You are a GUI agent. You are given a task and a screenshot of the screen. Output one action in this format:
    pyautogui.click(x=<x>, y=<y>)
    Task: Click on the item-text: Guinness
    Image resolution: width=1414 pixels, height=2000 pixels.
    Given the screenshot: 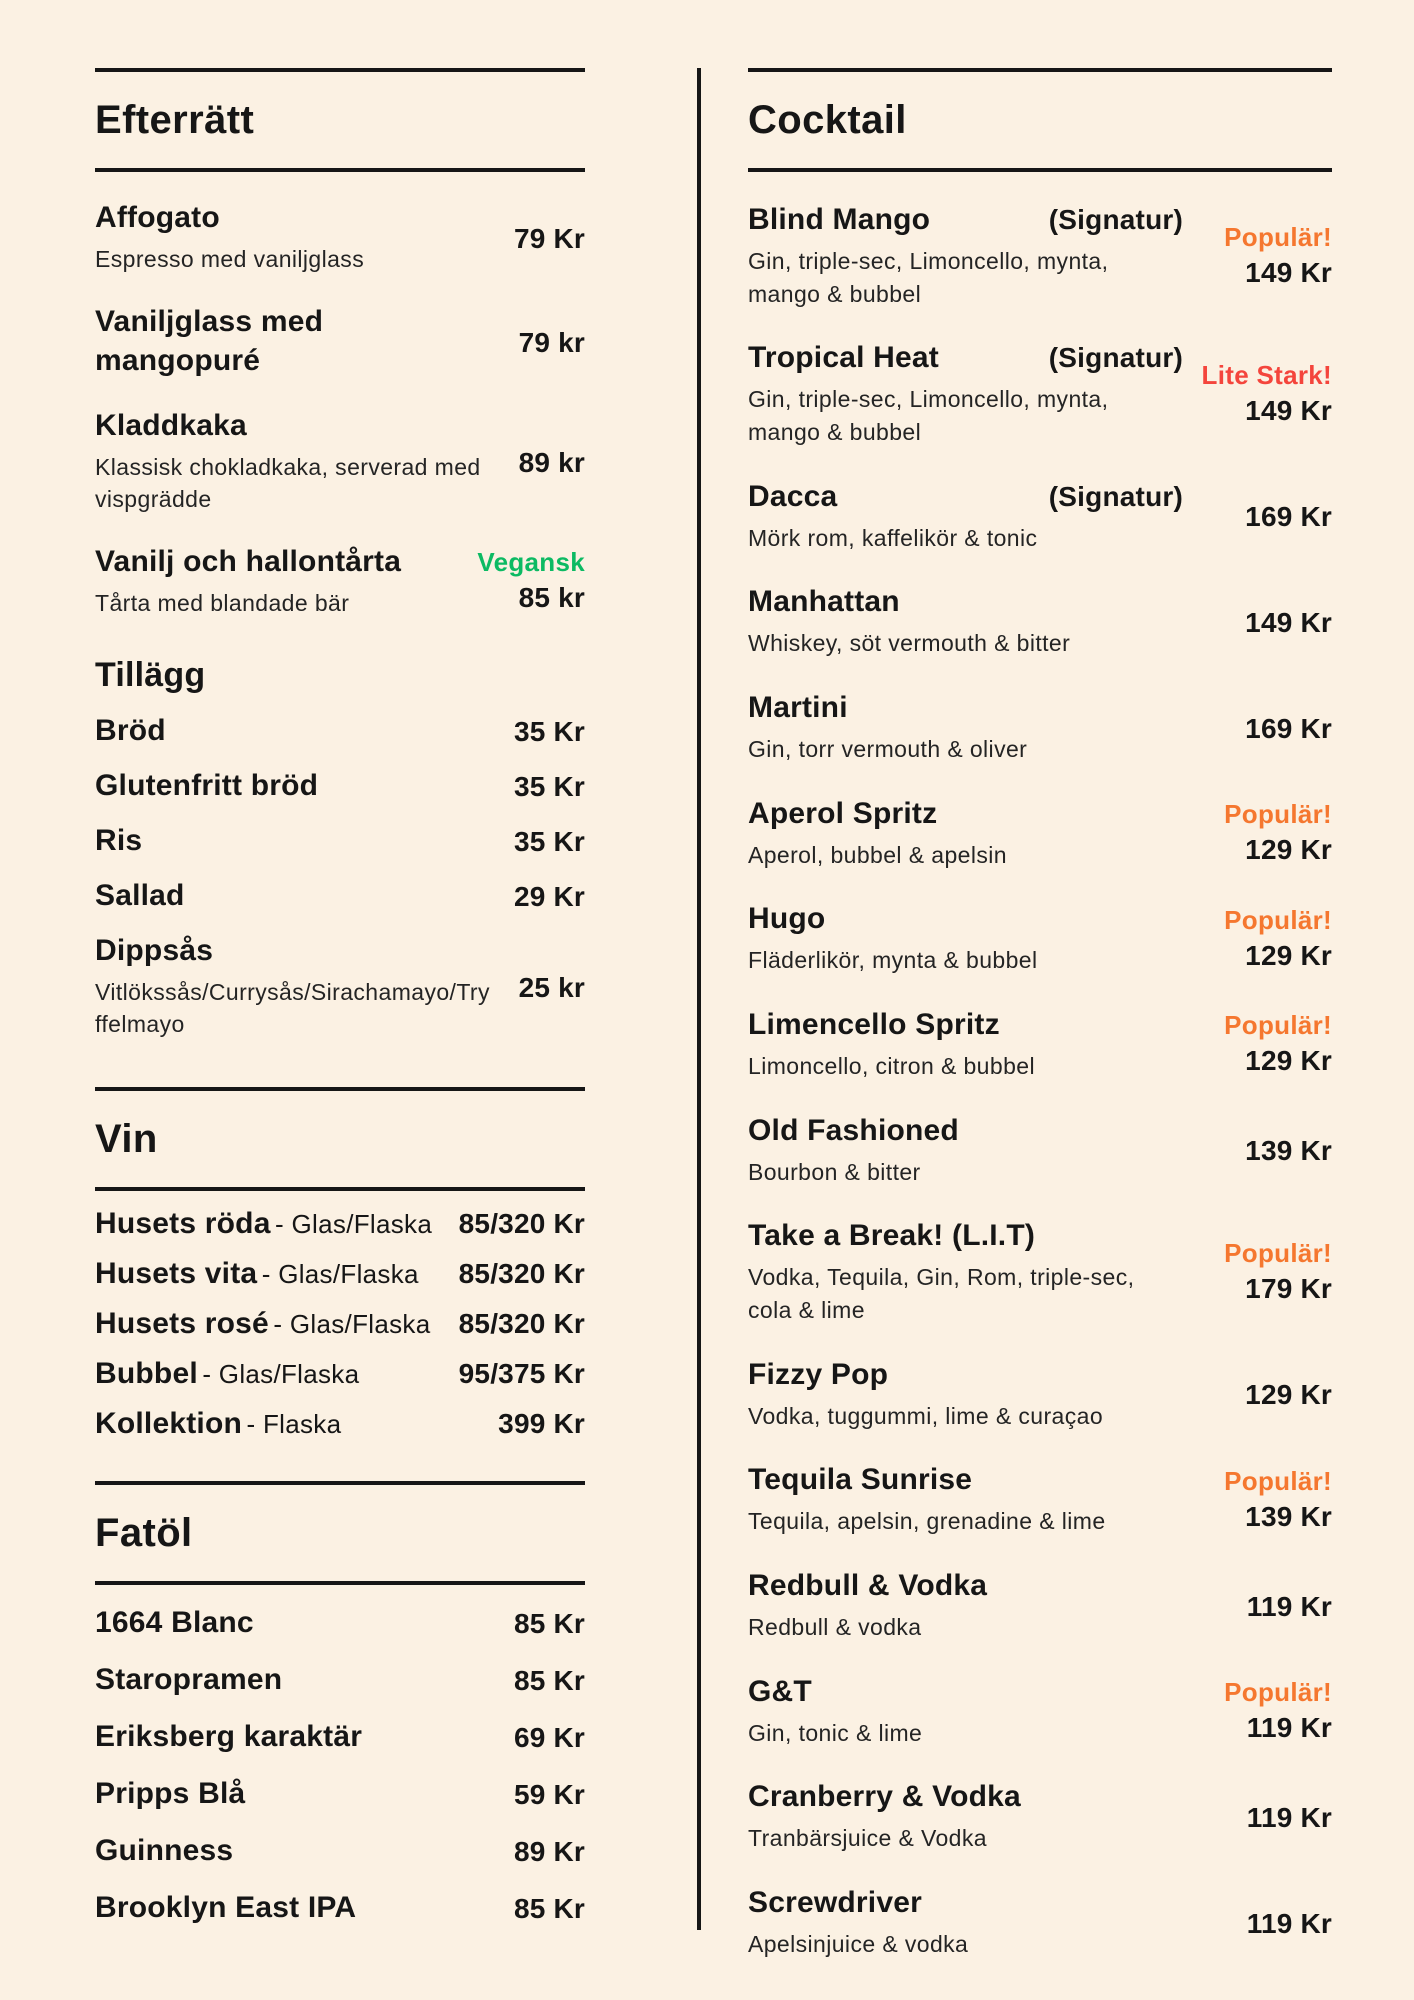 What is the action you would take?
    pyautogui.click(x=164, y=1850)
    